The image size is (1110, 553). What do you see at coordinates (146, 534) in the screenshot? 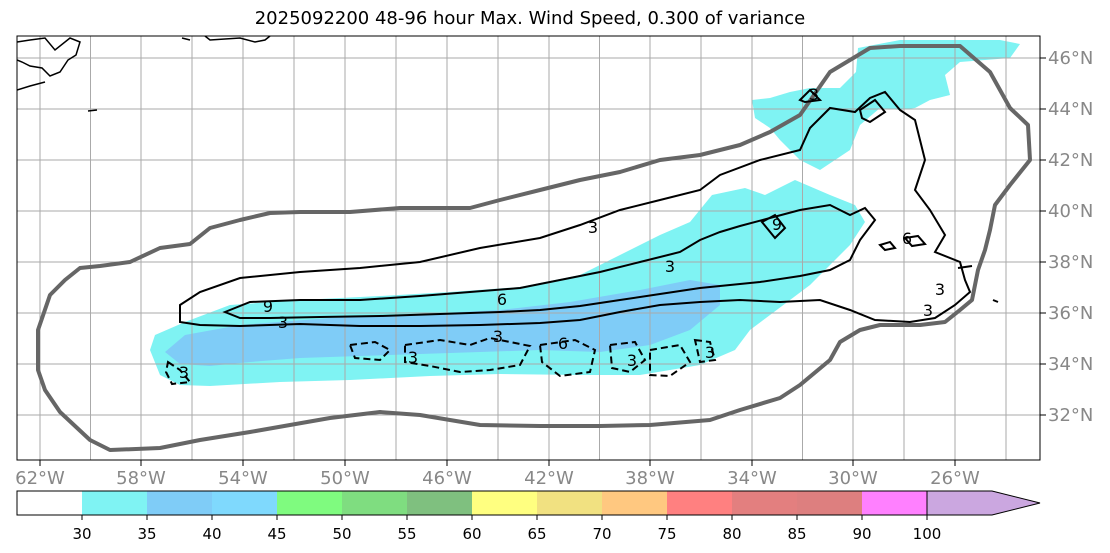
I see `colorbar-tick-label: 35` at bounding box center [146, 534].